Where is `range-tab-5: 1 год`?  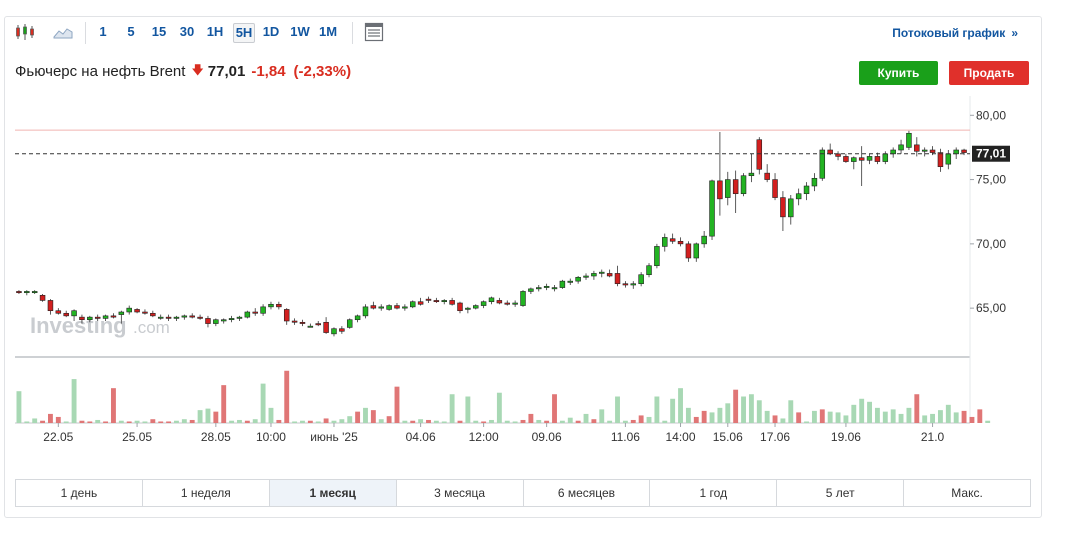
range-tab-5: 1 год is located at coordinates (714, 493).